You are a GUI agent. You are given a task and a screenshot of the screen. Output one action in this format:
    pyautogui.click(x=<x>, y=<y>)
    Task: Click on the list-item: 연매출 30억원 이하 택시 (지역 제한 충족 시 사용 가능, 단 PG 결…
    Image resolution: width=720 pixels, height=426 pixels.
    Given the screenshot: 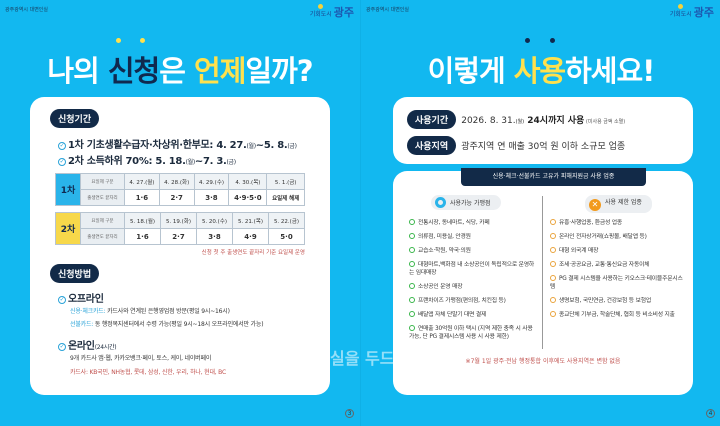 What is the action you would take?
    pyautogui.click(x=471, y=332)
    